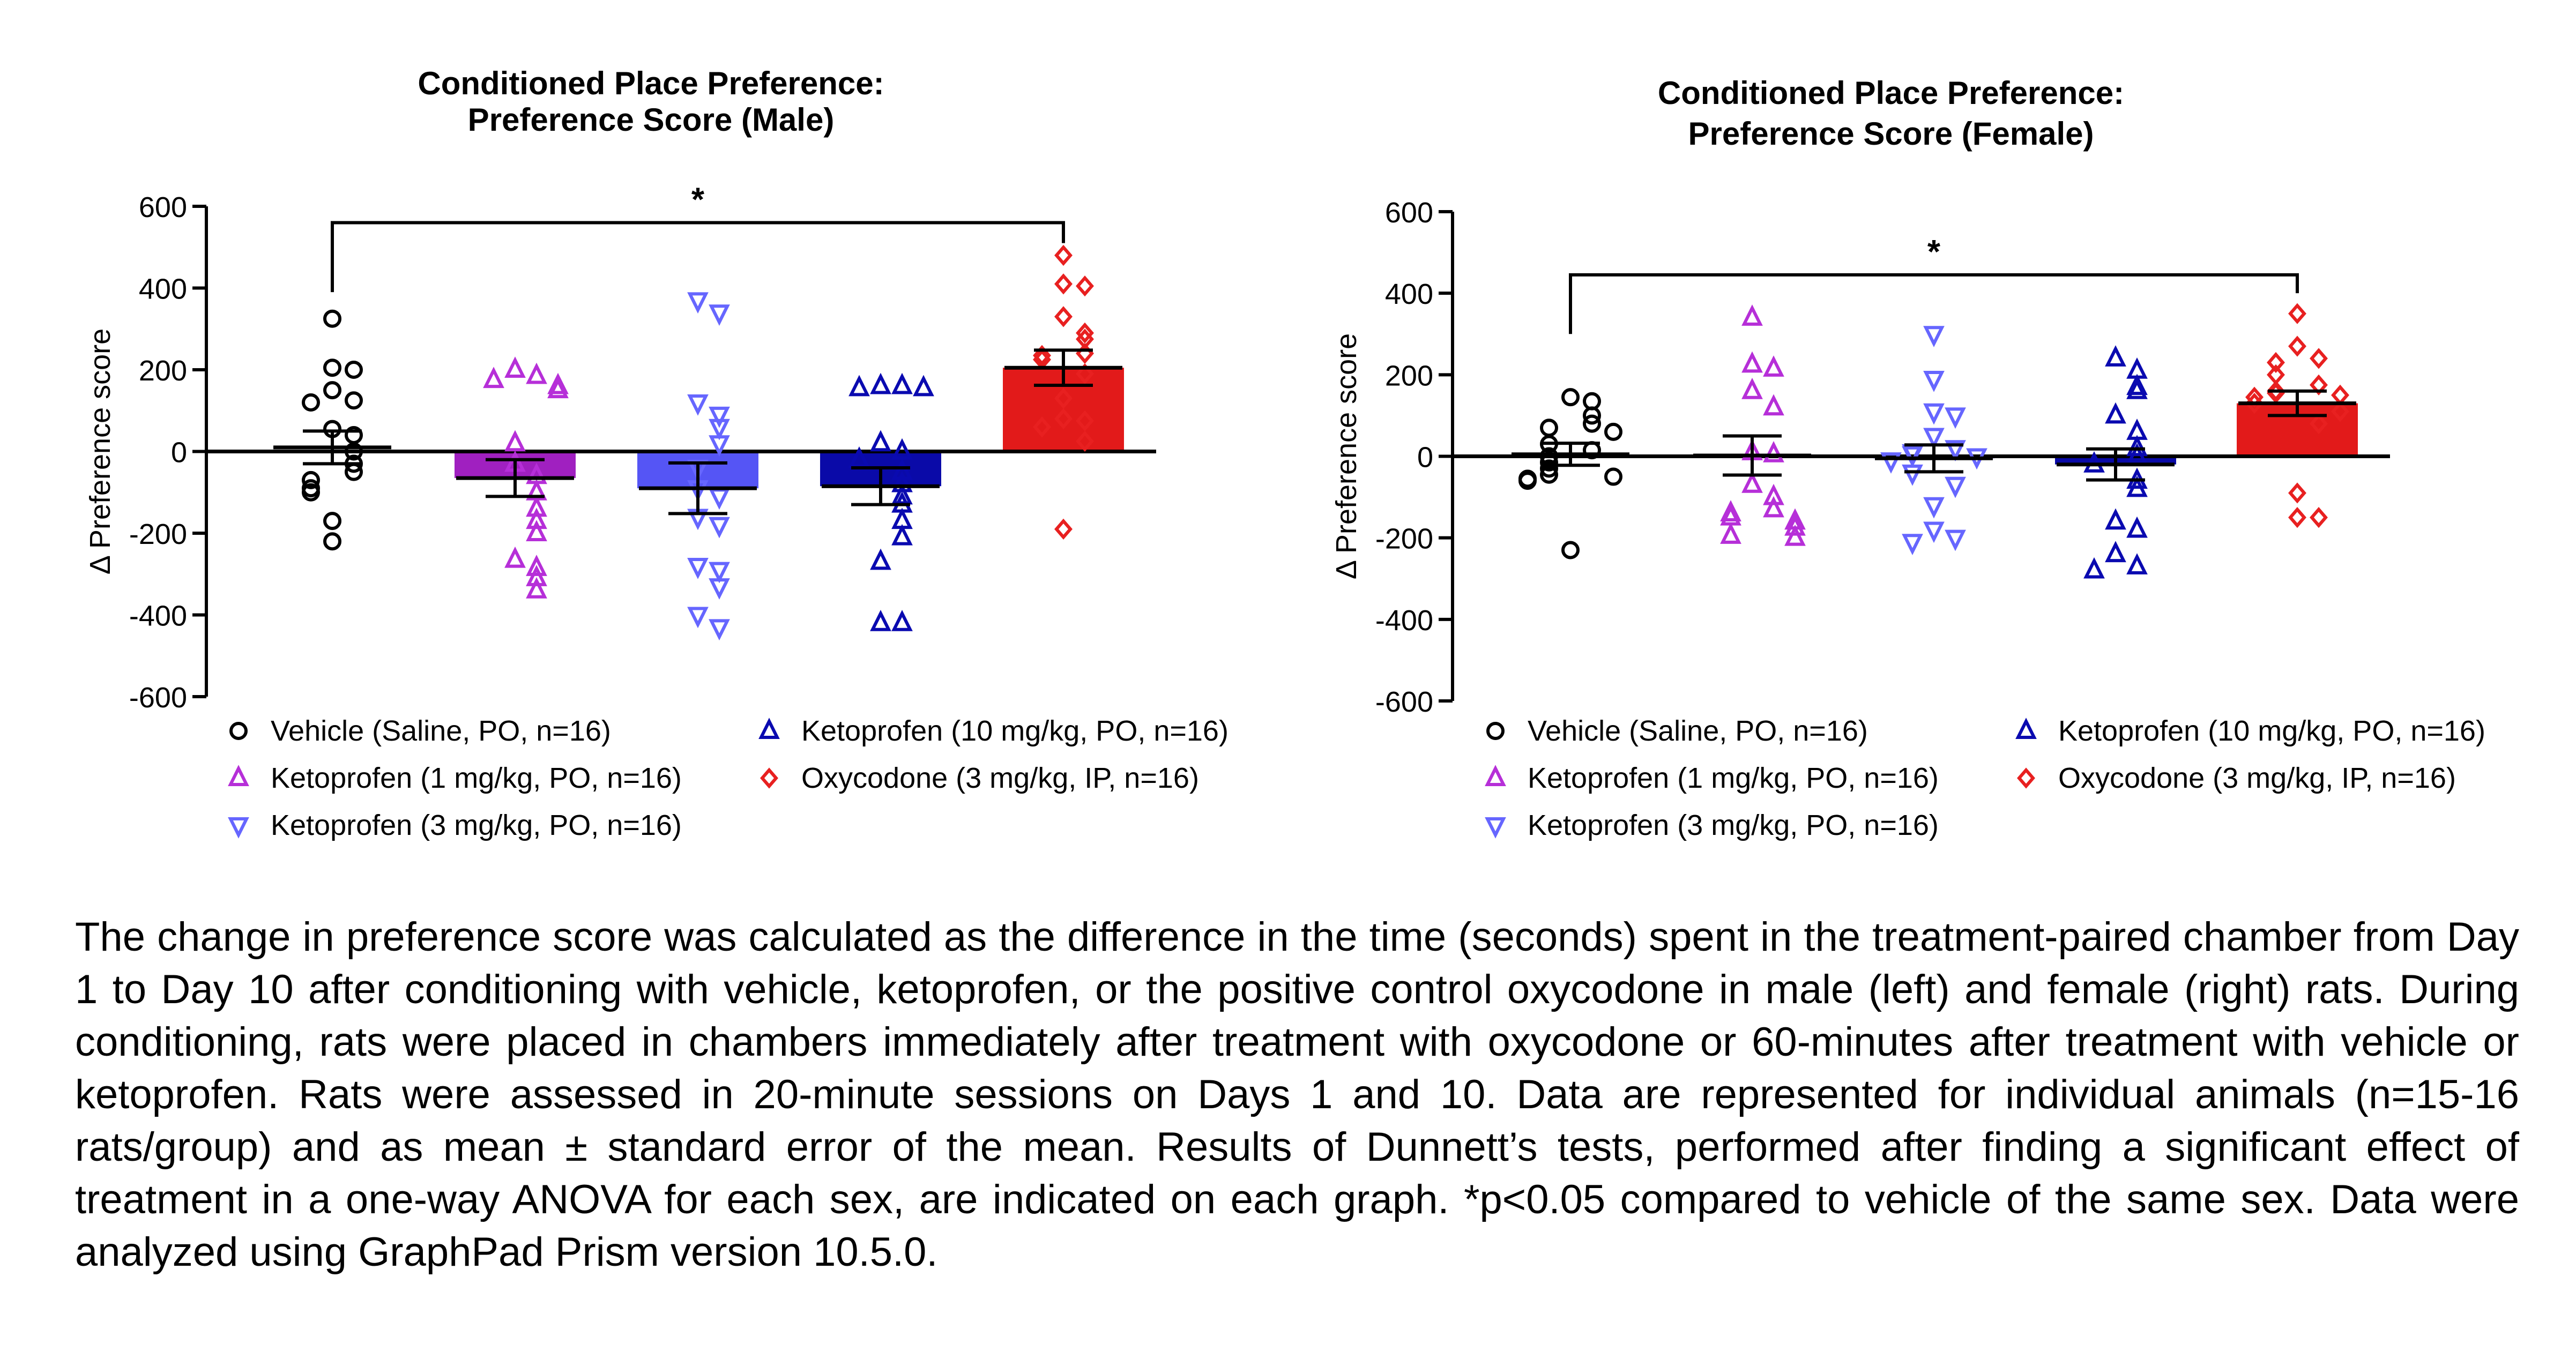 This screenshot has width=2576, height=1359. I want to click on legend-label: Ketoprofen (10 mg/kg, PO, n=16), so click(1015, 731).